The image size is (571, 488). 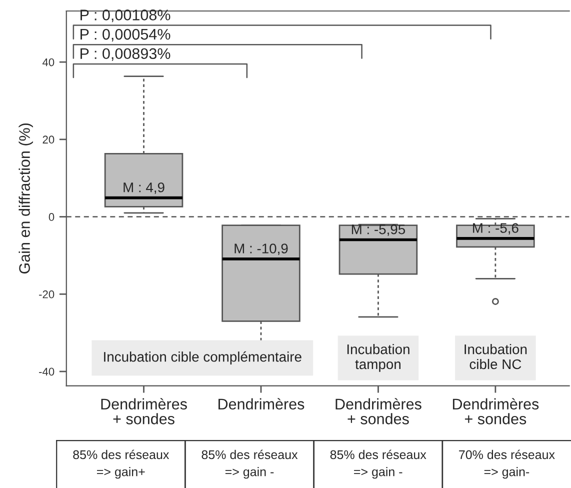 I want to click on annotation: P : 0,00054%, so click(x=125, y=35).